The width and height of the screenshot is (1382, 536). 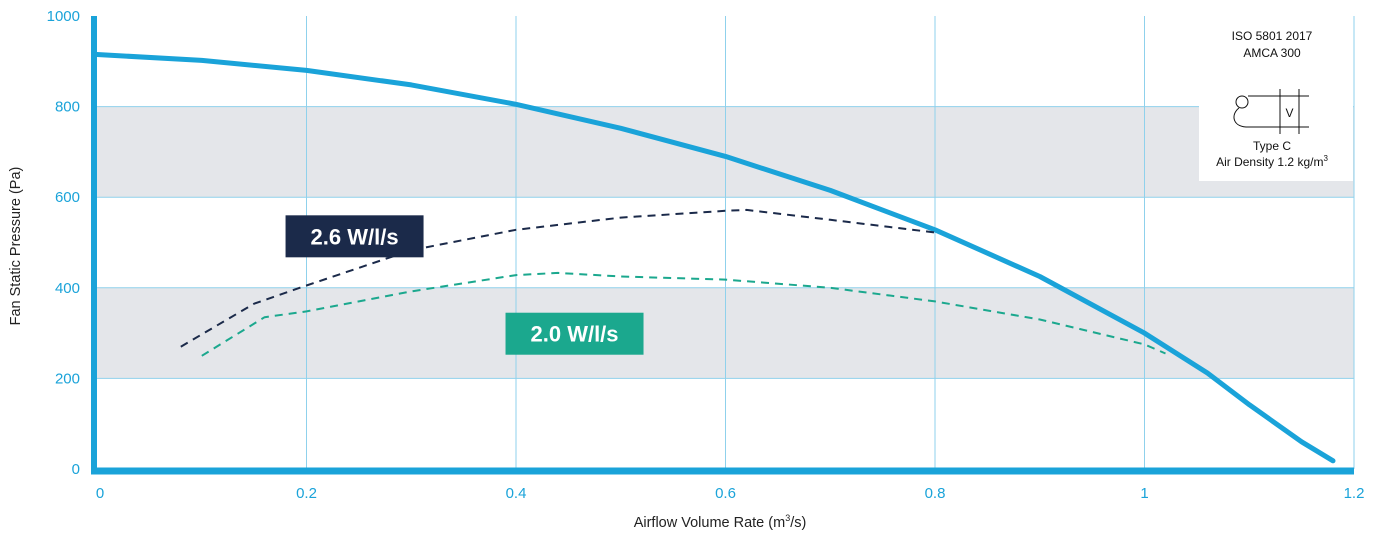 I want to click on x-tick-label: 0.4, so click(x=516, y=493).